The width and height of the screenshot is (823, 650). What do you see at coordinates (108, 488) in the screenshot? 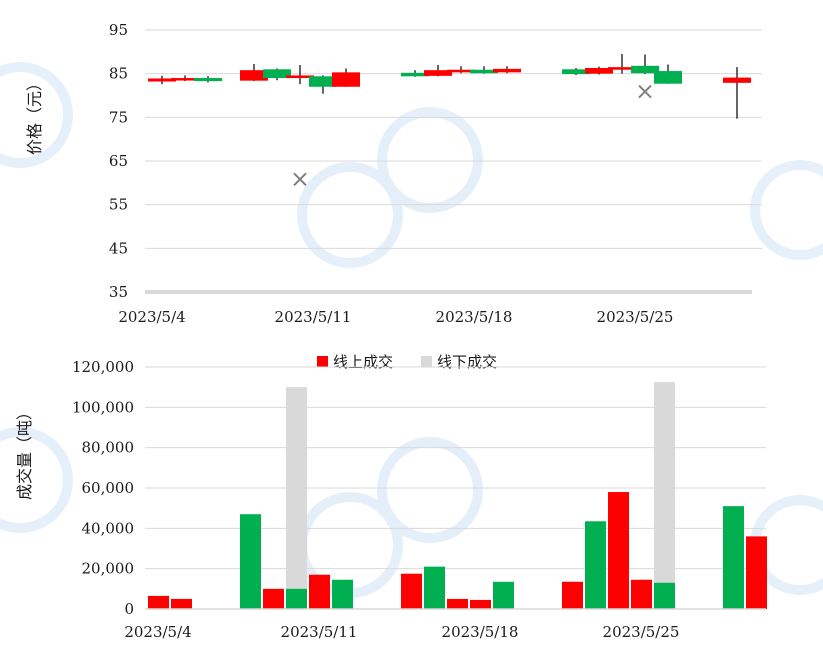
I see `volume-y-tick-label: 60,000` at bounding box center [108, 488].